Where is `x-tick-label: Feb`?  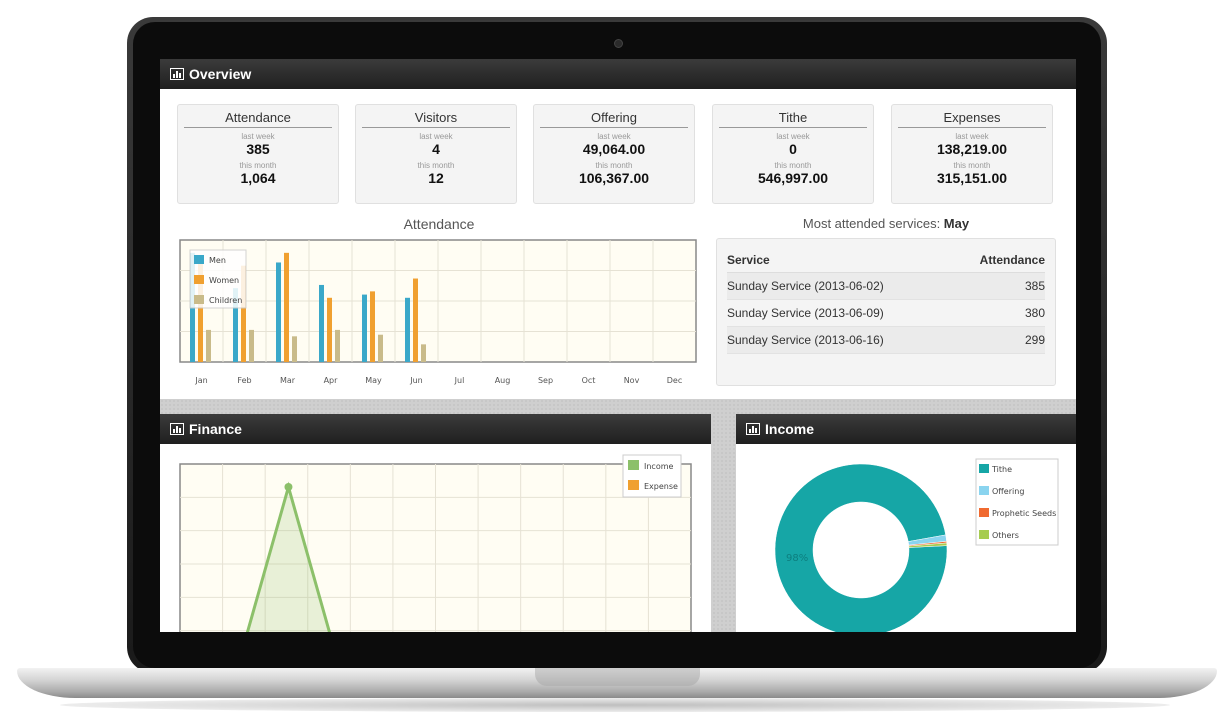 x-tick-label: Feb is located at coordinates (244, 380).